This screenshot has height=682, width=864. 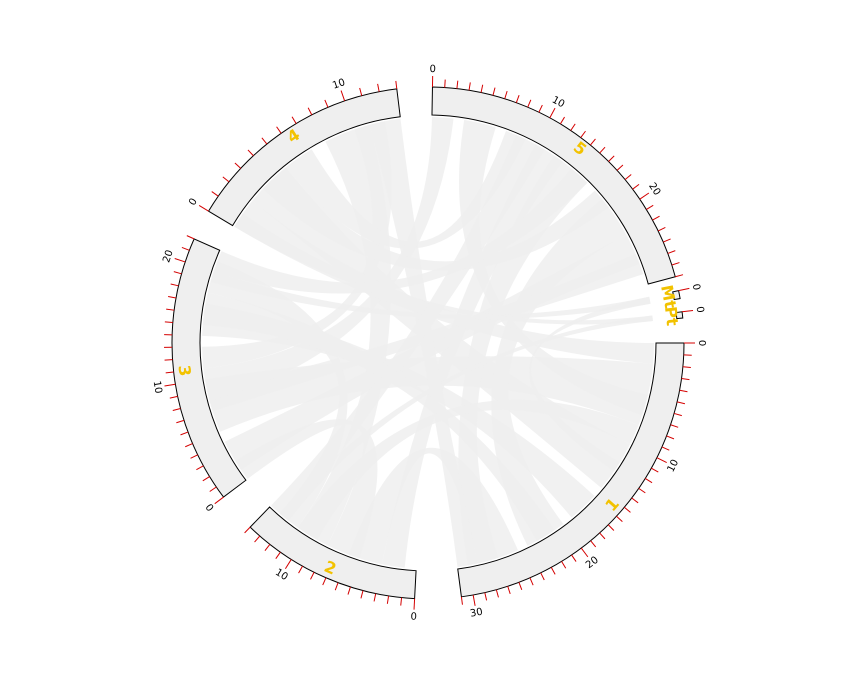 What do you see at coordinates (676, 295) in the screenshot?
I see `segment-mt` at bounding box center [676, 295].